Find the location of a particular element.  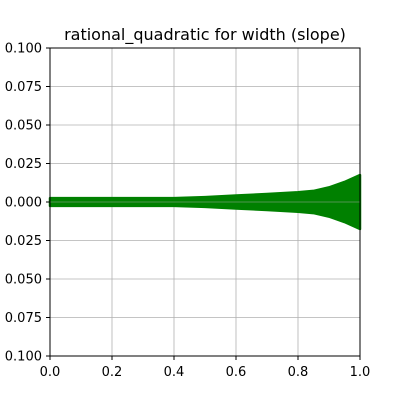

x-tick-label-4: 0.8 is located at coordinates (298, 372).